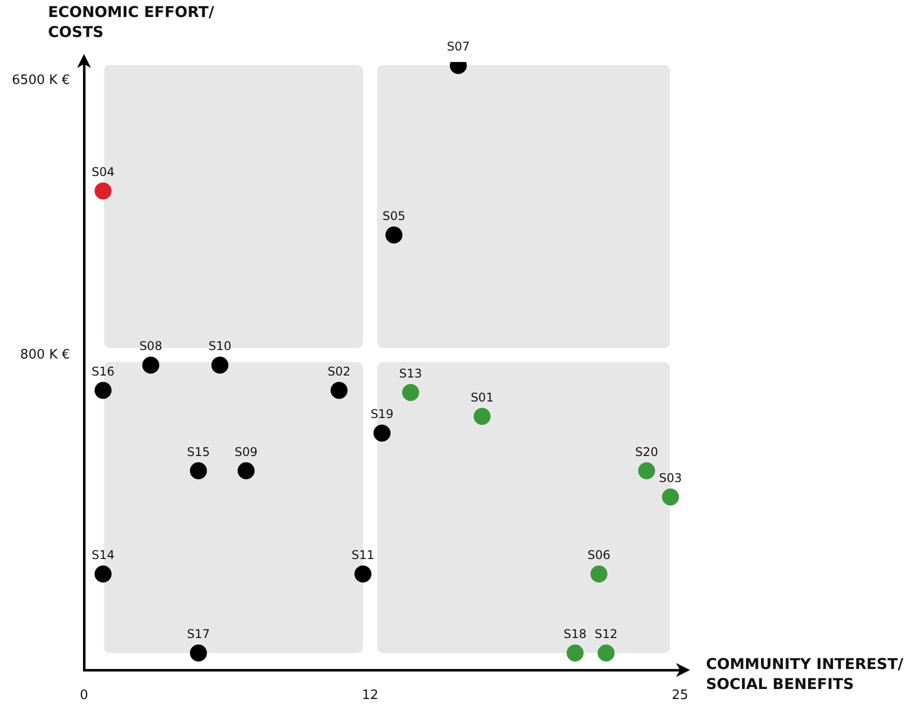 The width and height of the screenshot is (913, 710). I want to click on x-tick-label: 0, so click(84, 696).